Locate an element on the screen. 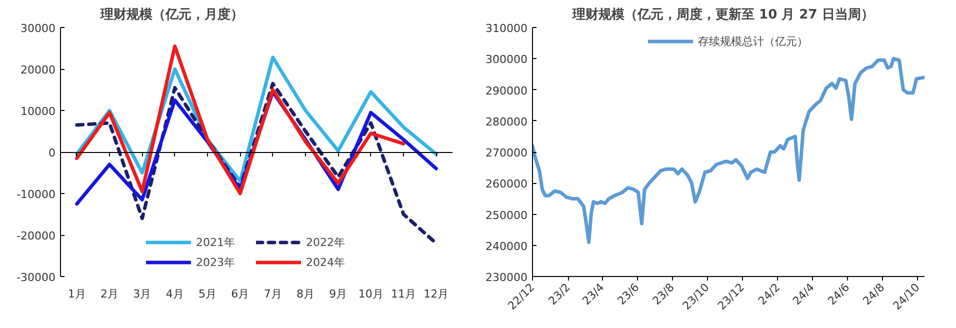 This screenshot has width=956, height=328. x-tick-label: 5月 is located at coordinates (207, 294).